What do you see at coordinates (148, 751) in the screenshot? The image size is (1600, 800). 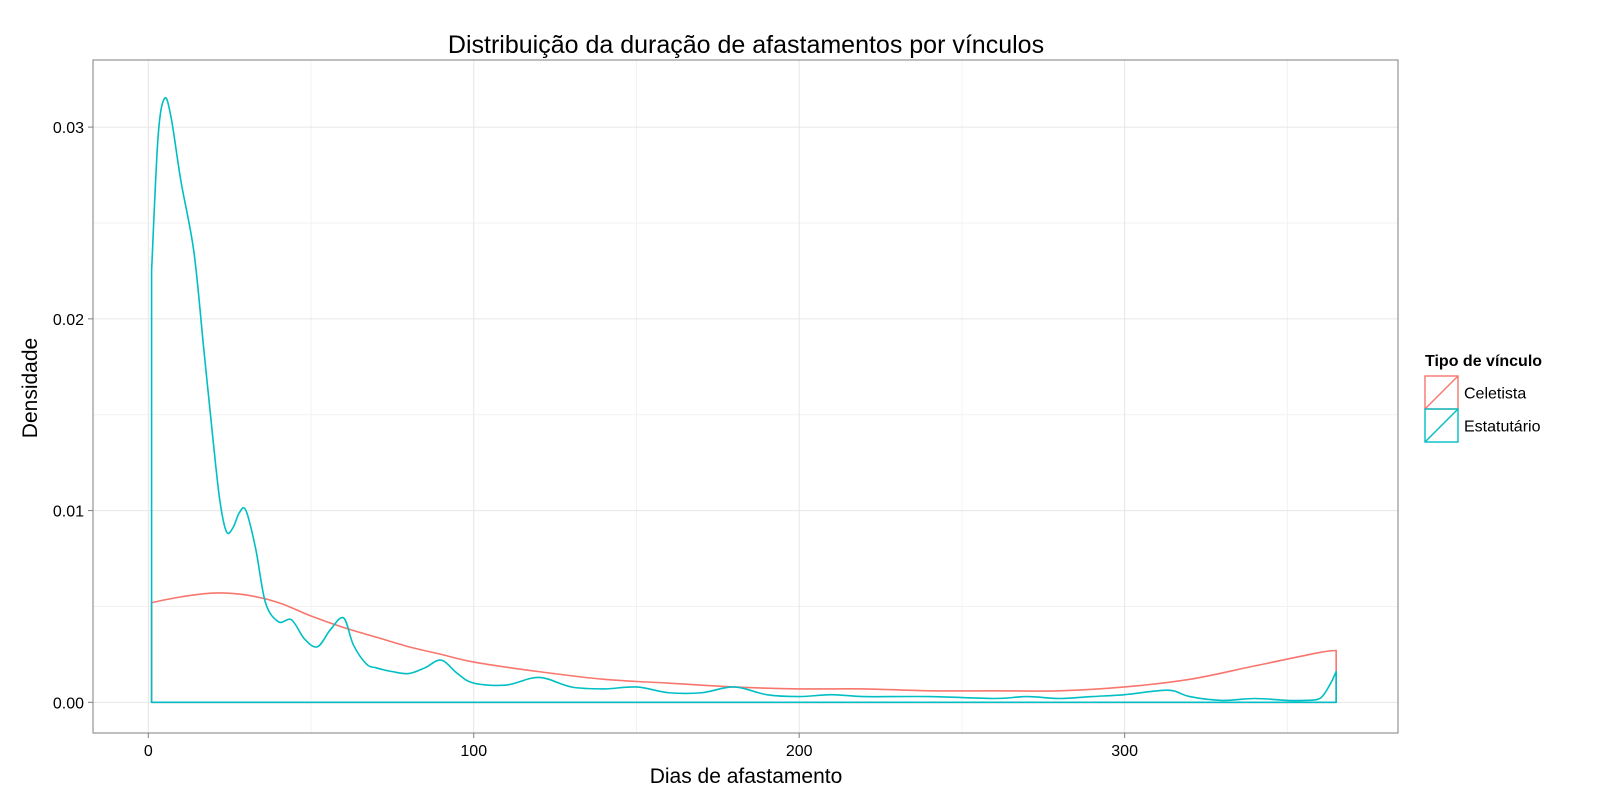 I see `x-tick-label: 0` at bounding box center [148, 751].